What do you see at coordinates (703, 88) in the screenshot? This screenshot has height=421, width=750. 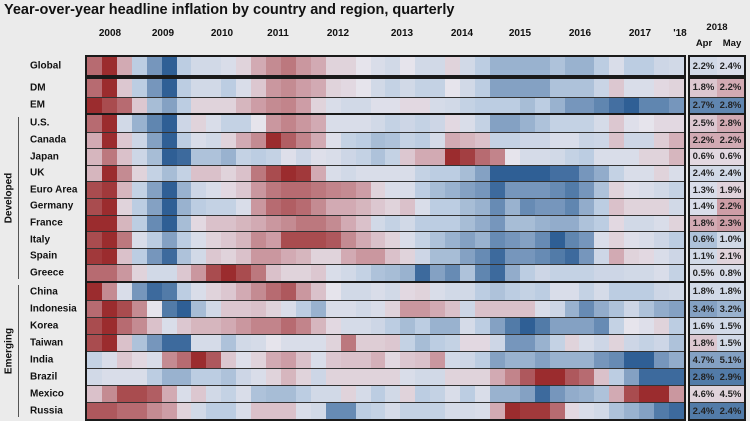 I see `apr-value: 1.8%` at bounding box center [703, 88].